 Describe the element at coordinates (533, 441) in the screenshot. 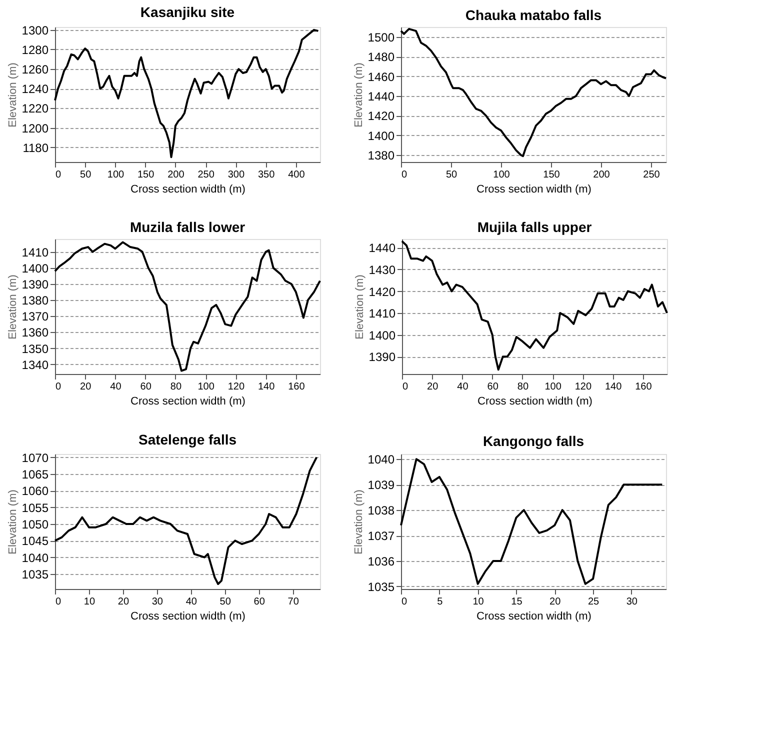

I see `chart-title: Kangongo falls` at that location.